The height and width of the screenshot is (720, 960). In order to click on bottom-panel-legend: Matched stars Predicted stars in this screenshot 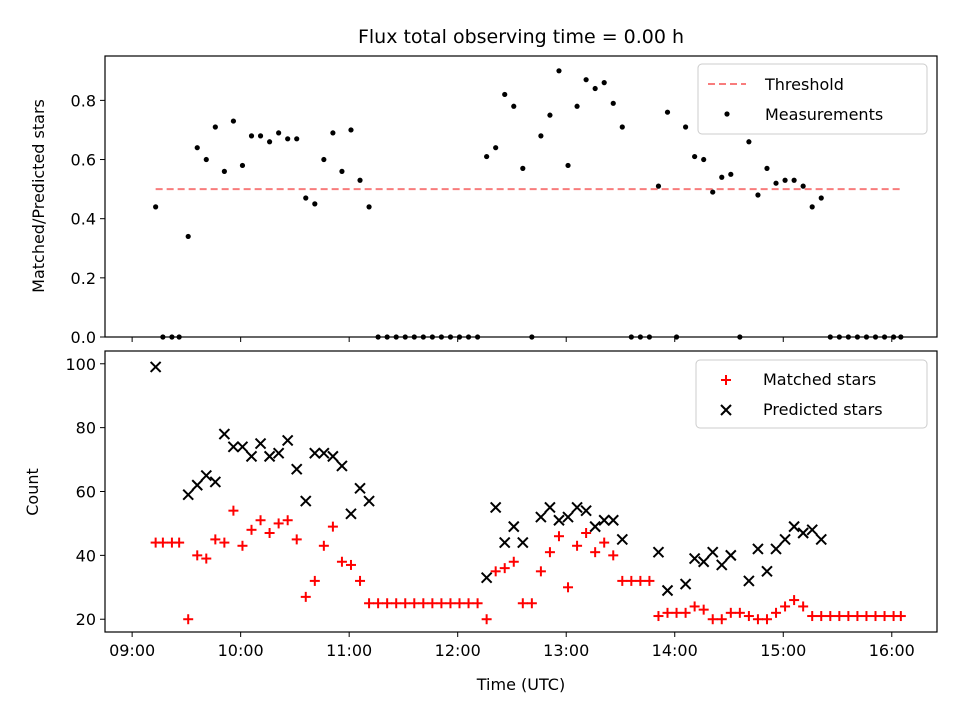, I will do `click(811, 394)`.